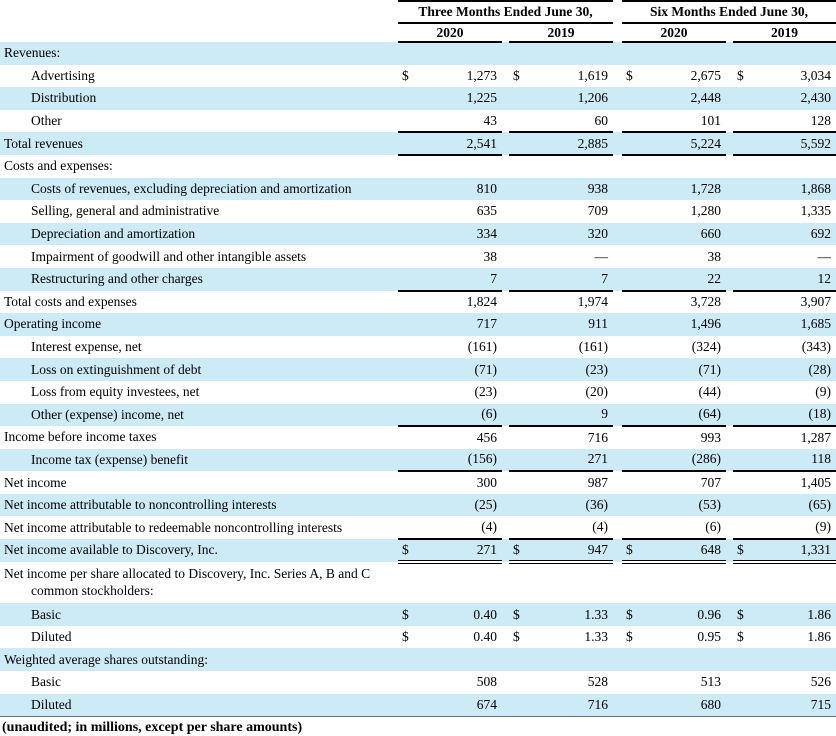 This screenshot has width=836, height=736. What do you see at coordinates (729, 12) in the screenshot?
I see `period-group-six-months: Six Months Ended June 30,` at bounding box center [729, 12].